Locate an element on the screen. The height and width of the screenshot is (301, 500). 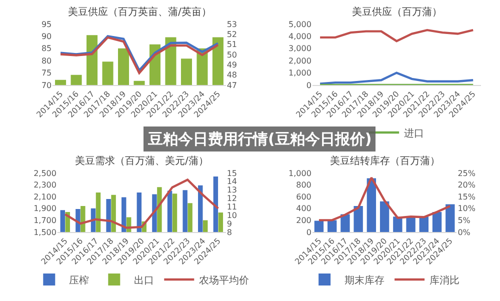
y-tick-label: 2,100 is located at coordinates (45, 197).